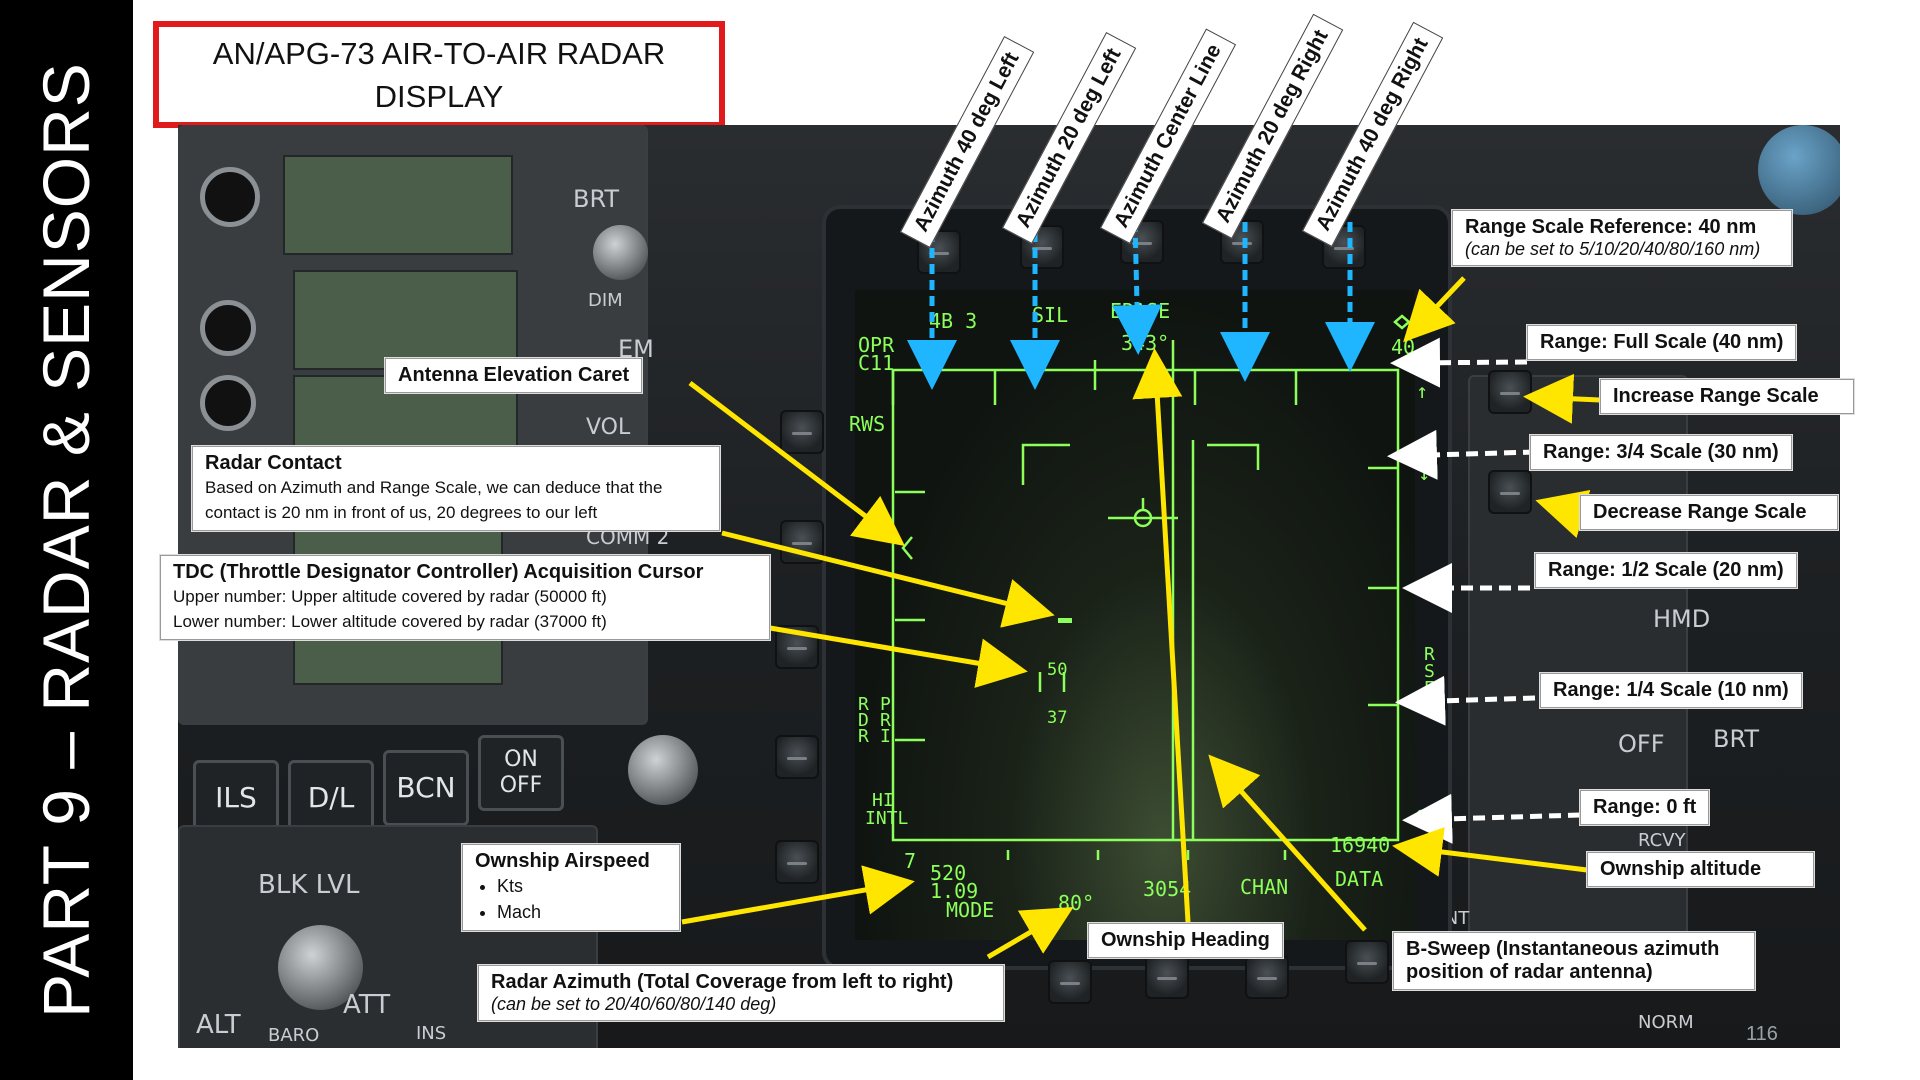 This screenshot has height=1080, width=1920. Describe the element at coordinates (885, 704) in the screenshot. I see `ddi-p: P` at that location.